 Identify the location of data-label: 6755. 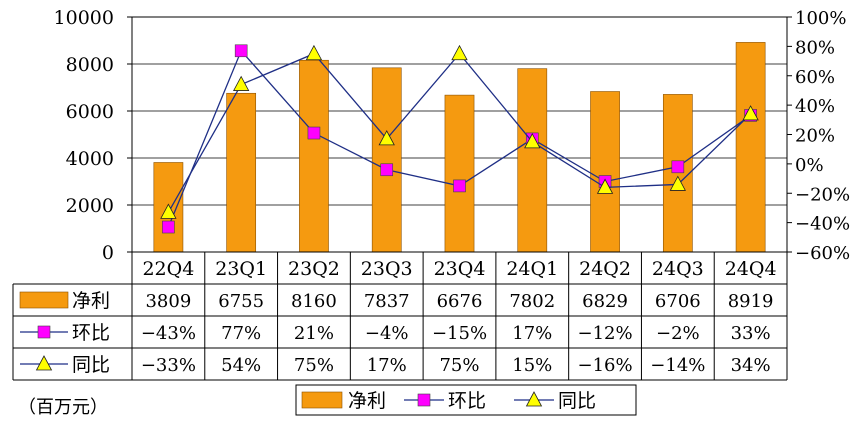
(241, 301).